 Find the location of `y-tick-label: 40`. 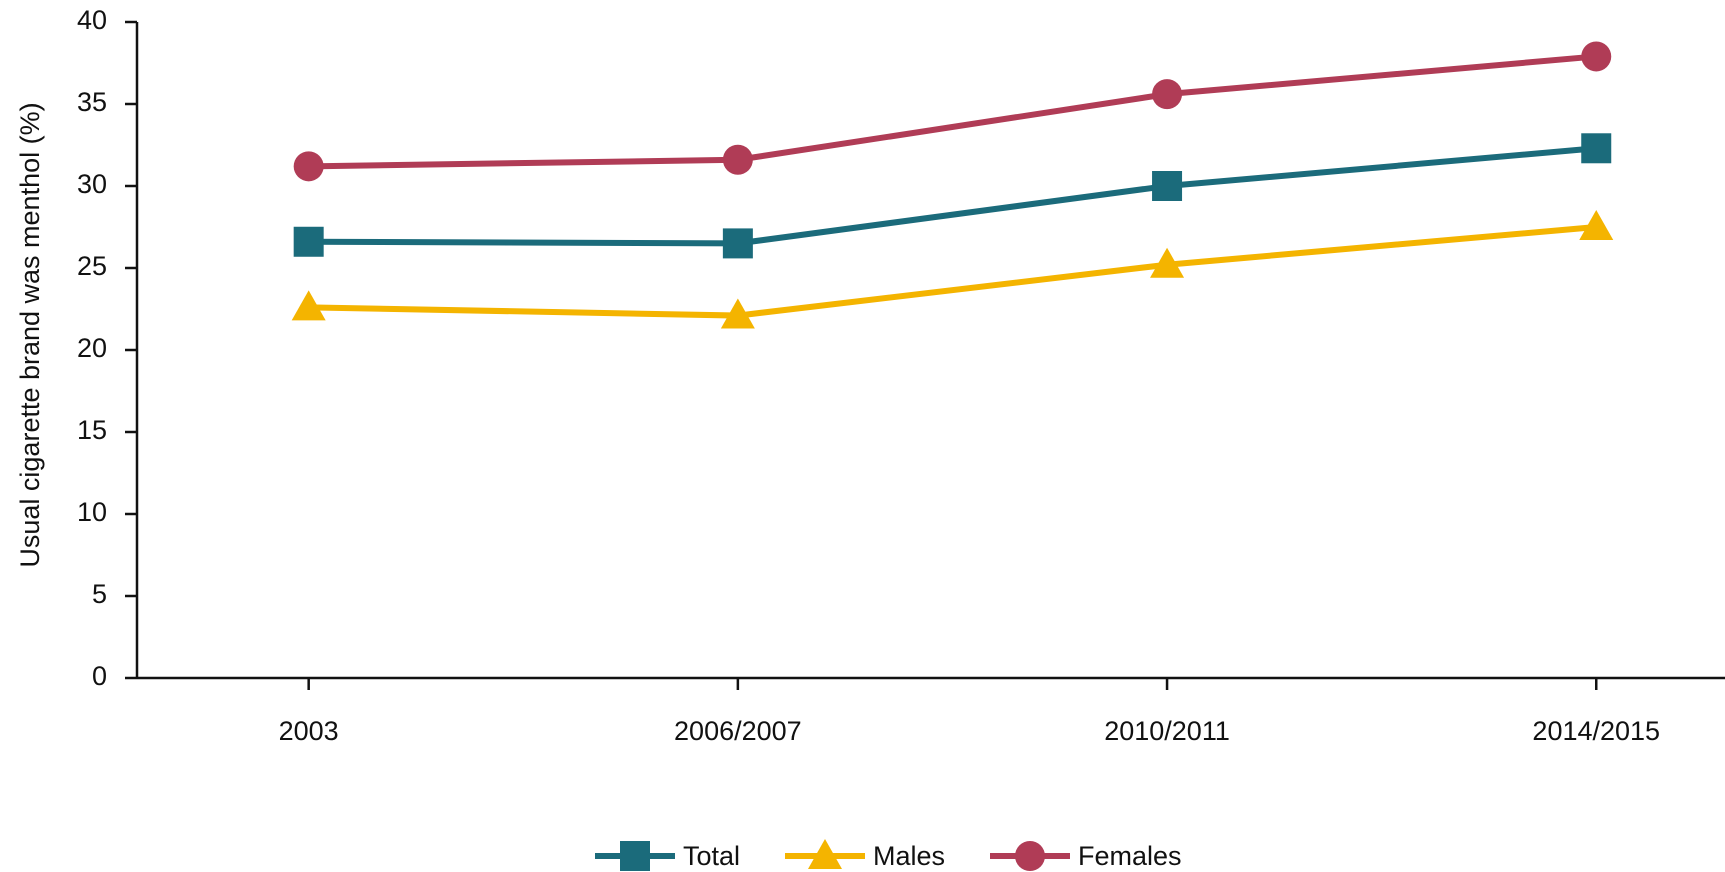

y-tick-label: 40 is located at coordinates (92, 20).